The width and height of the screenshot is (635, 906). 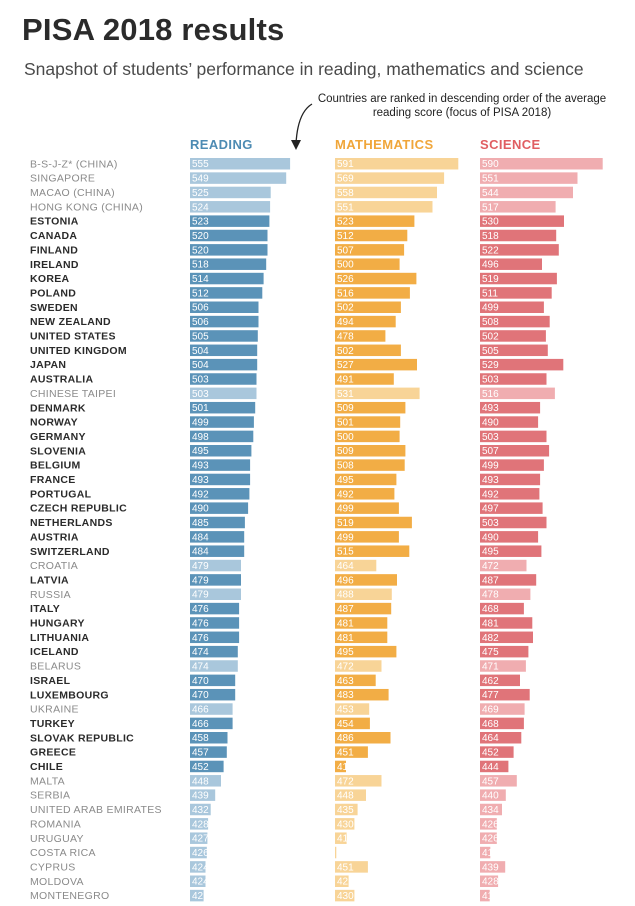 I want to click on reading-value-label: 512, so click(x=200, y=293).